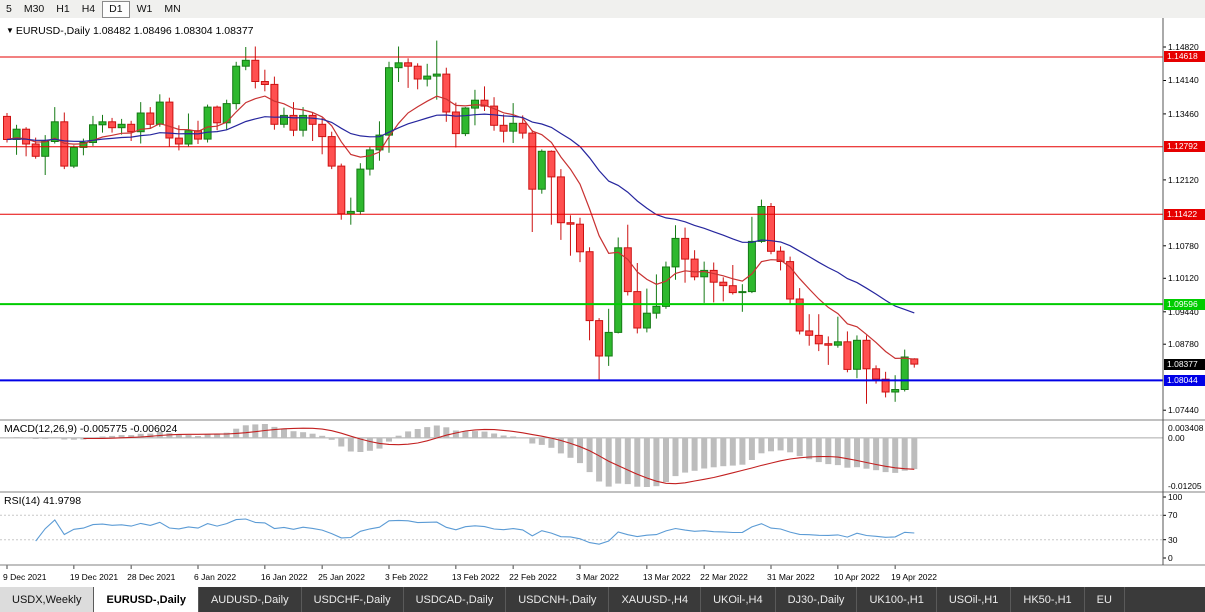  I want to click on rsi-axis-tick: 70, so click(1173, 515).